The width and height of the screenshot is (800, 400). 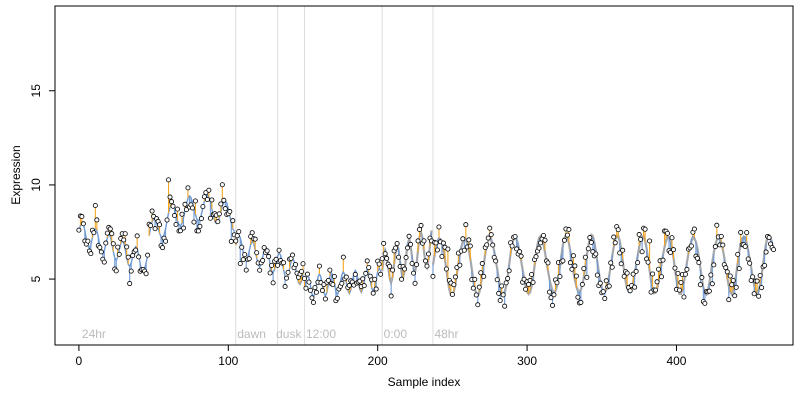 I want to click on x-tick-label-0: 0, so click(x=79, y=361).